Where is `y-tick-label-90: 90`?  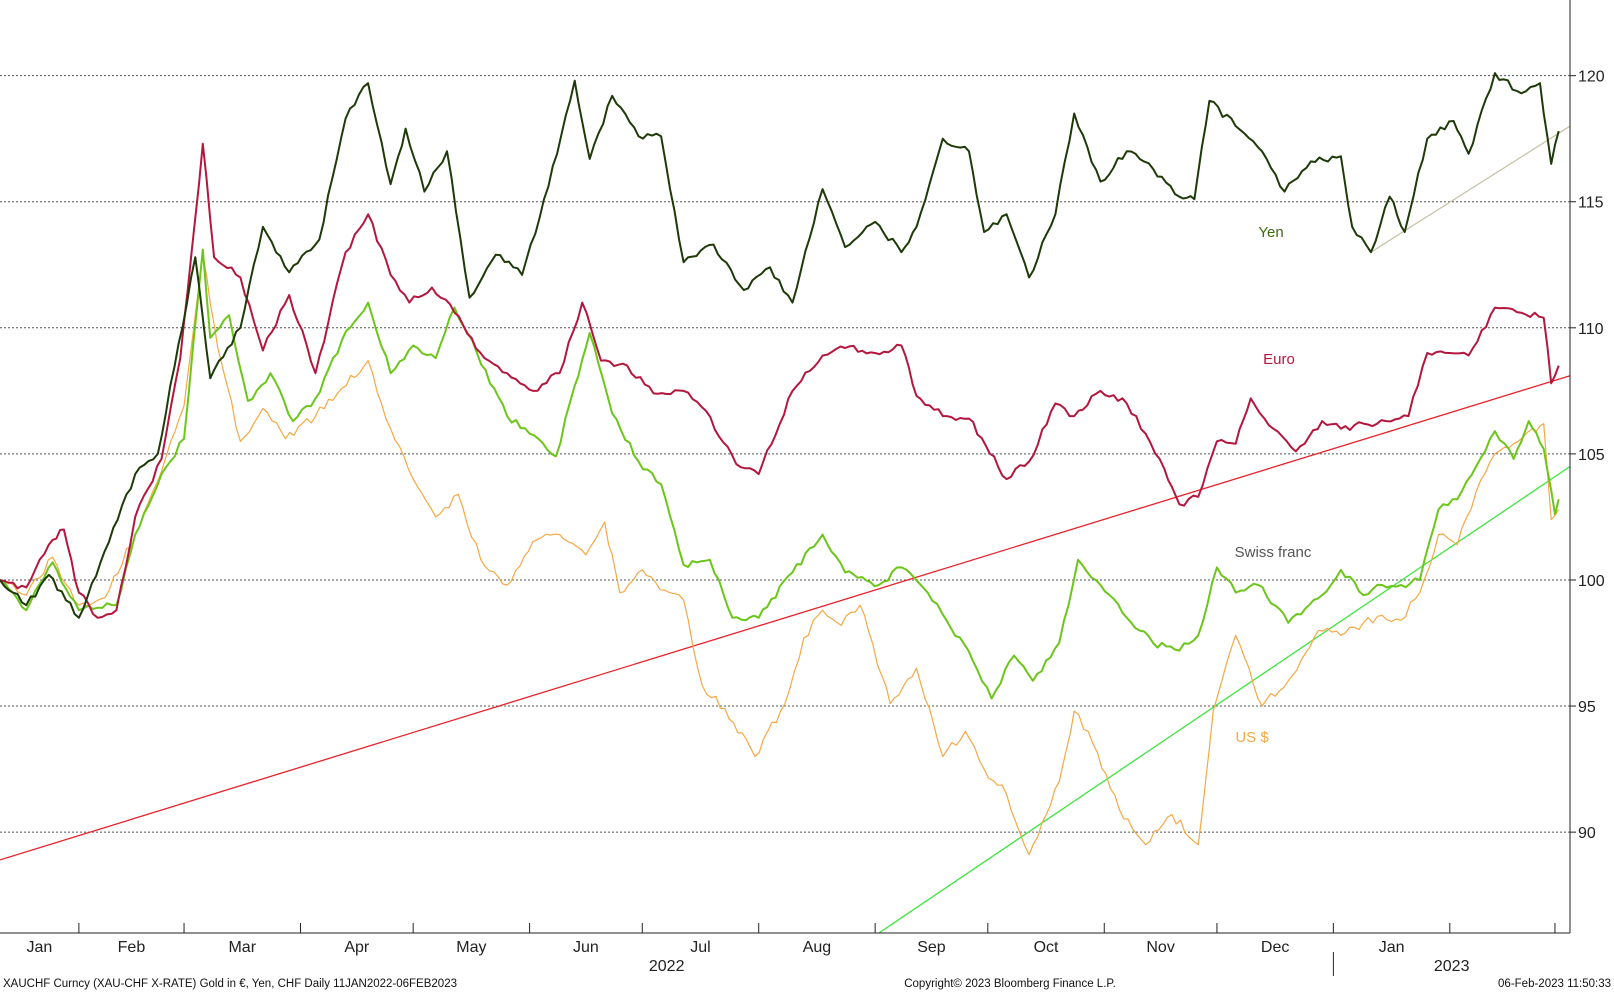
y-tick-label-90: 90 is located at coordinates (1587, 833).